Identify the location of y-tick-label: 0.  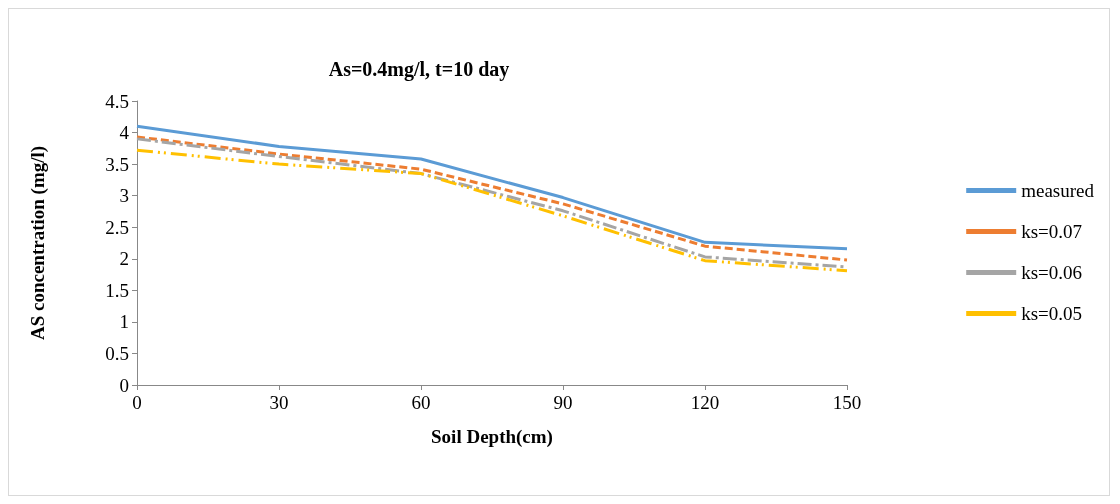
(124, 385).